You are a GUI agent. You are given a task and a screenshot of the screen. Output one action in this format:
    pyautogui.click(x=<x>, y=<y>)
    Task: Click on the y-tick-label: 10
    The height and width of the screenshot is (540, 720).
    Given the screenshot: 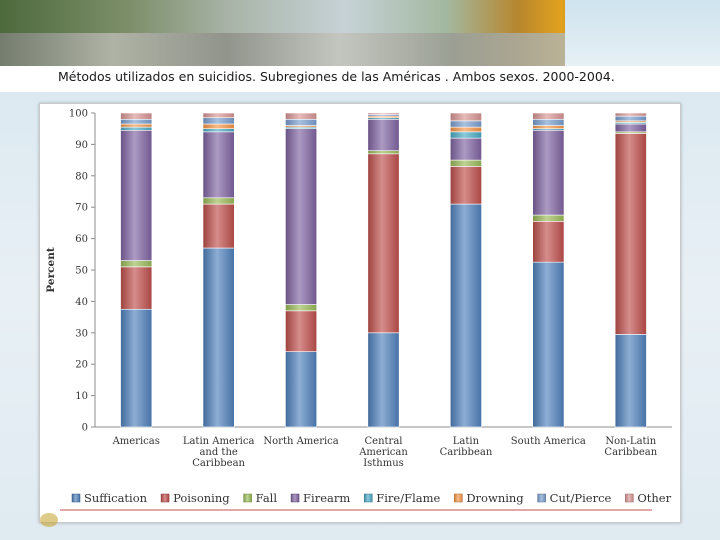 What is the action you would take?
    pyautogui.click(x=81, y=396)
    